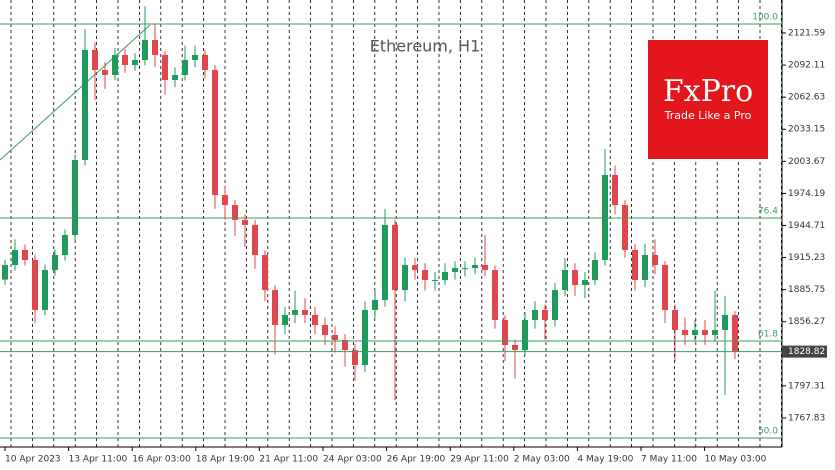 The height and width of the screenshot is (470, 835). What do you see at coordinates (416, 460) in the screenshot?
I see `x-tick-label: 26 Apr 19:00` at bounding box center [416, 460].